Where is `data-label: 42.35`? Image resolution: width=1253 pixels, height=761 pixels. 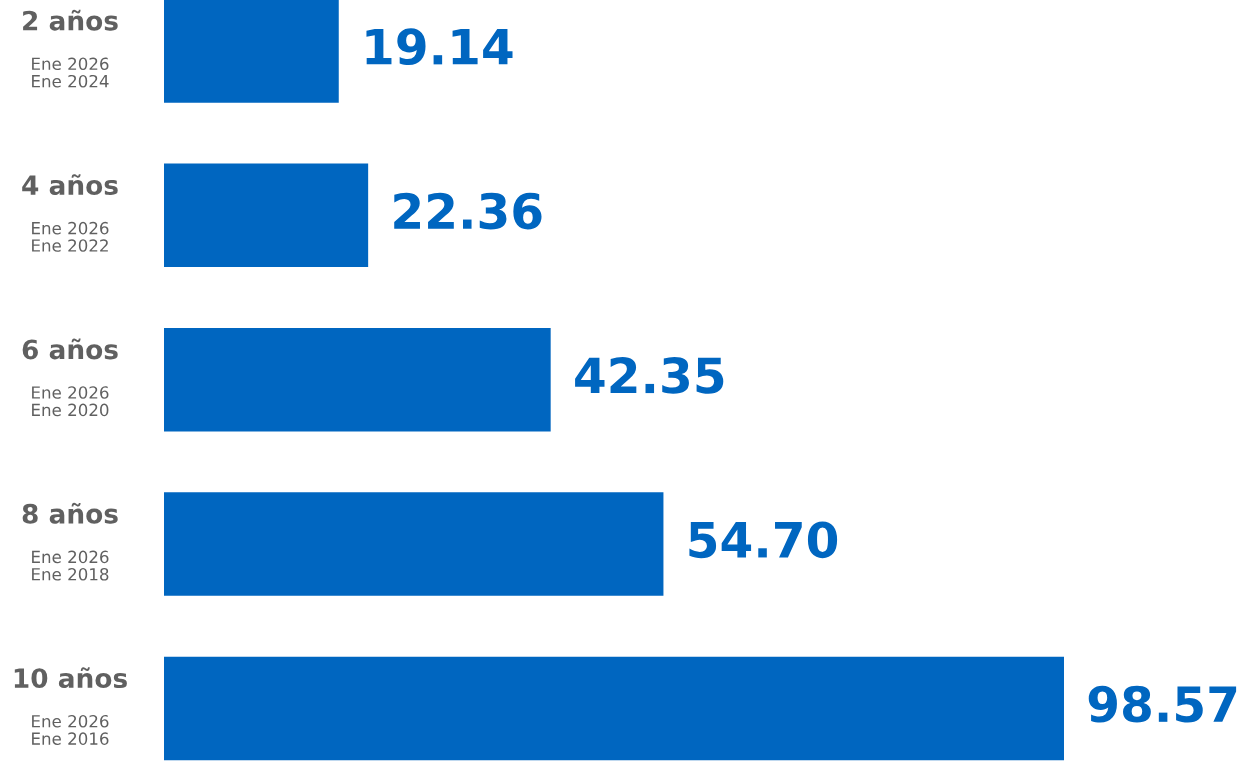 data-label: 42.35 is located at coordinates (649, 375).